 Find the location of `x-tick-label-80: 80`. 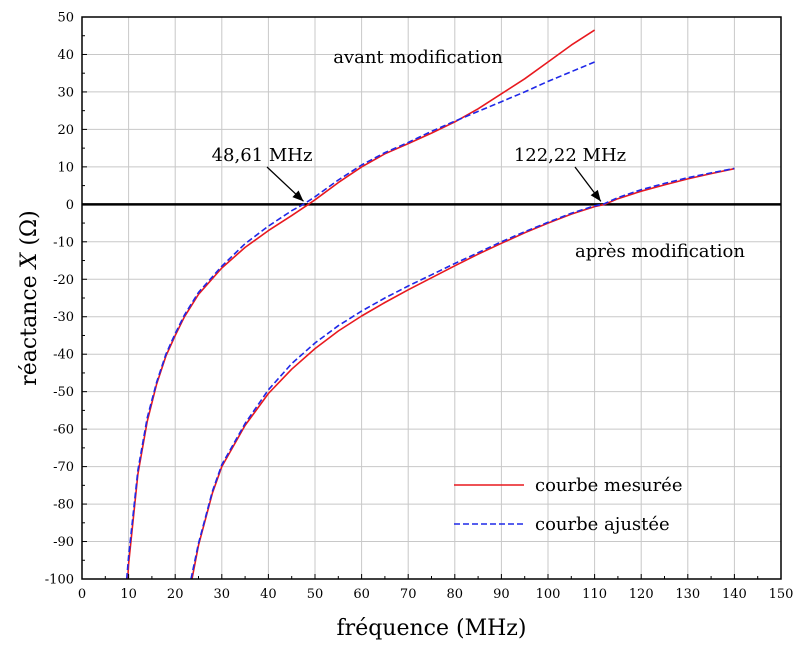

x-tick-label-80: 80 is located at coordinates (455, 594).